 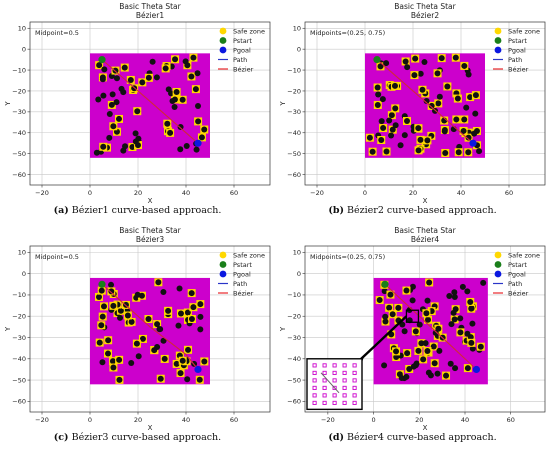 I want to click on y-tick-label: 0, so click(x=299, y=49).